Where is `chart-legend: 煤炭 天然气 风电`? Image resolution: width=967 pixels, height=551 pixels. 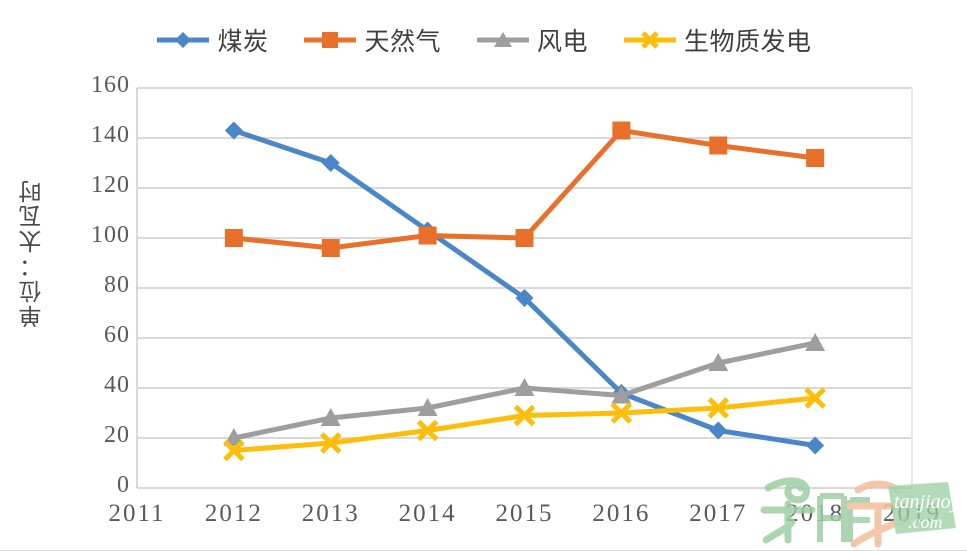
chart-legend: 煤炭 天然气 风电 is located at coordinates (483, 40).